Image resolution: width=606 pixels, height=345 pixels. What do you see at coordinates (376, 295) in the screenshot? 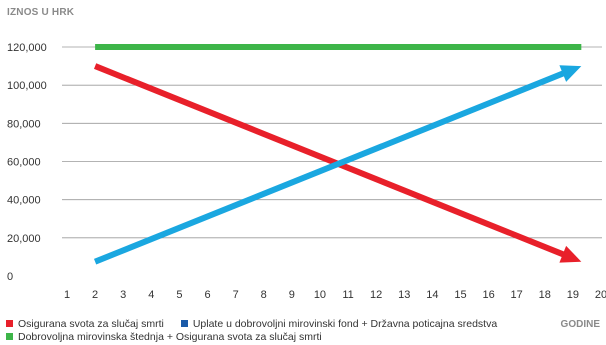
I see `x-tick-label: 12` at bounding box center [376, 295].